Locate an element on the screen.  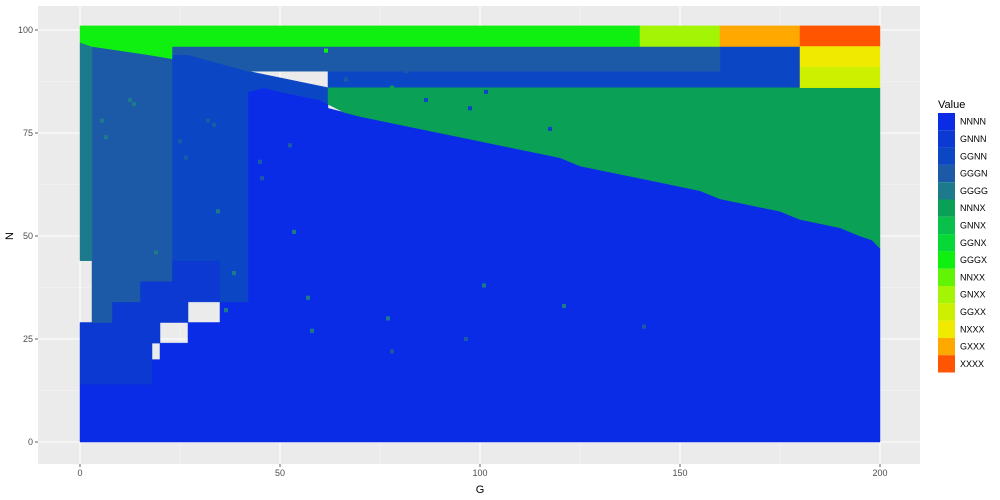
region-gnxx is located at coordinates (680, 36).